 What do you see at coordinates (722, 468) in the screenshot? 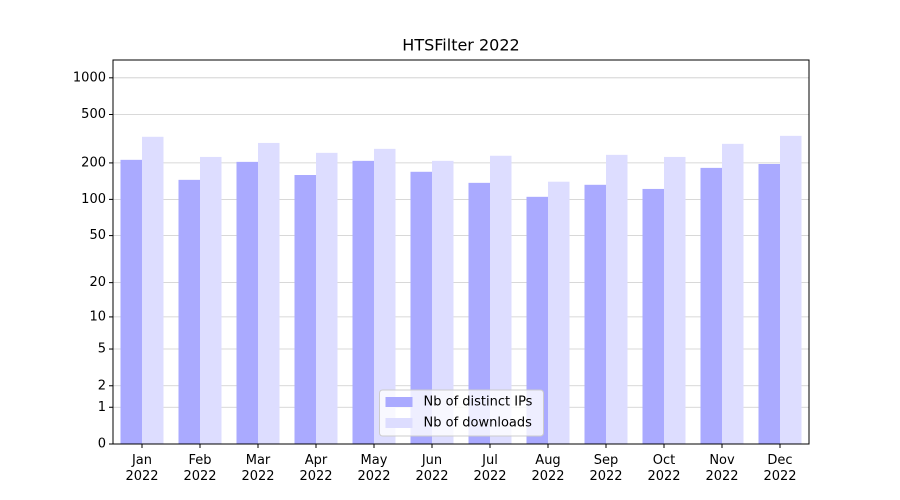
I see `x-tick-label: Nov 2022` at bounding box center [722, 468].